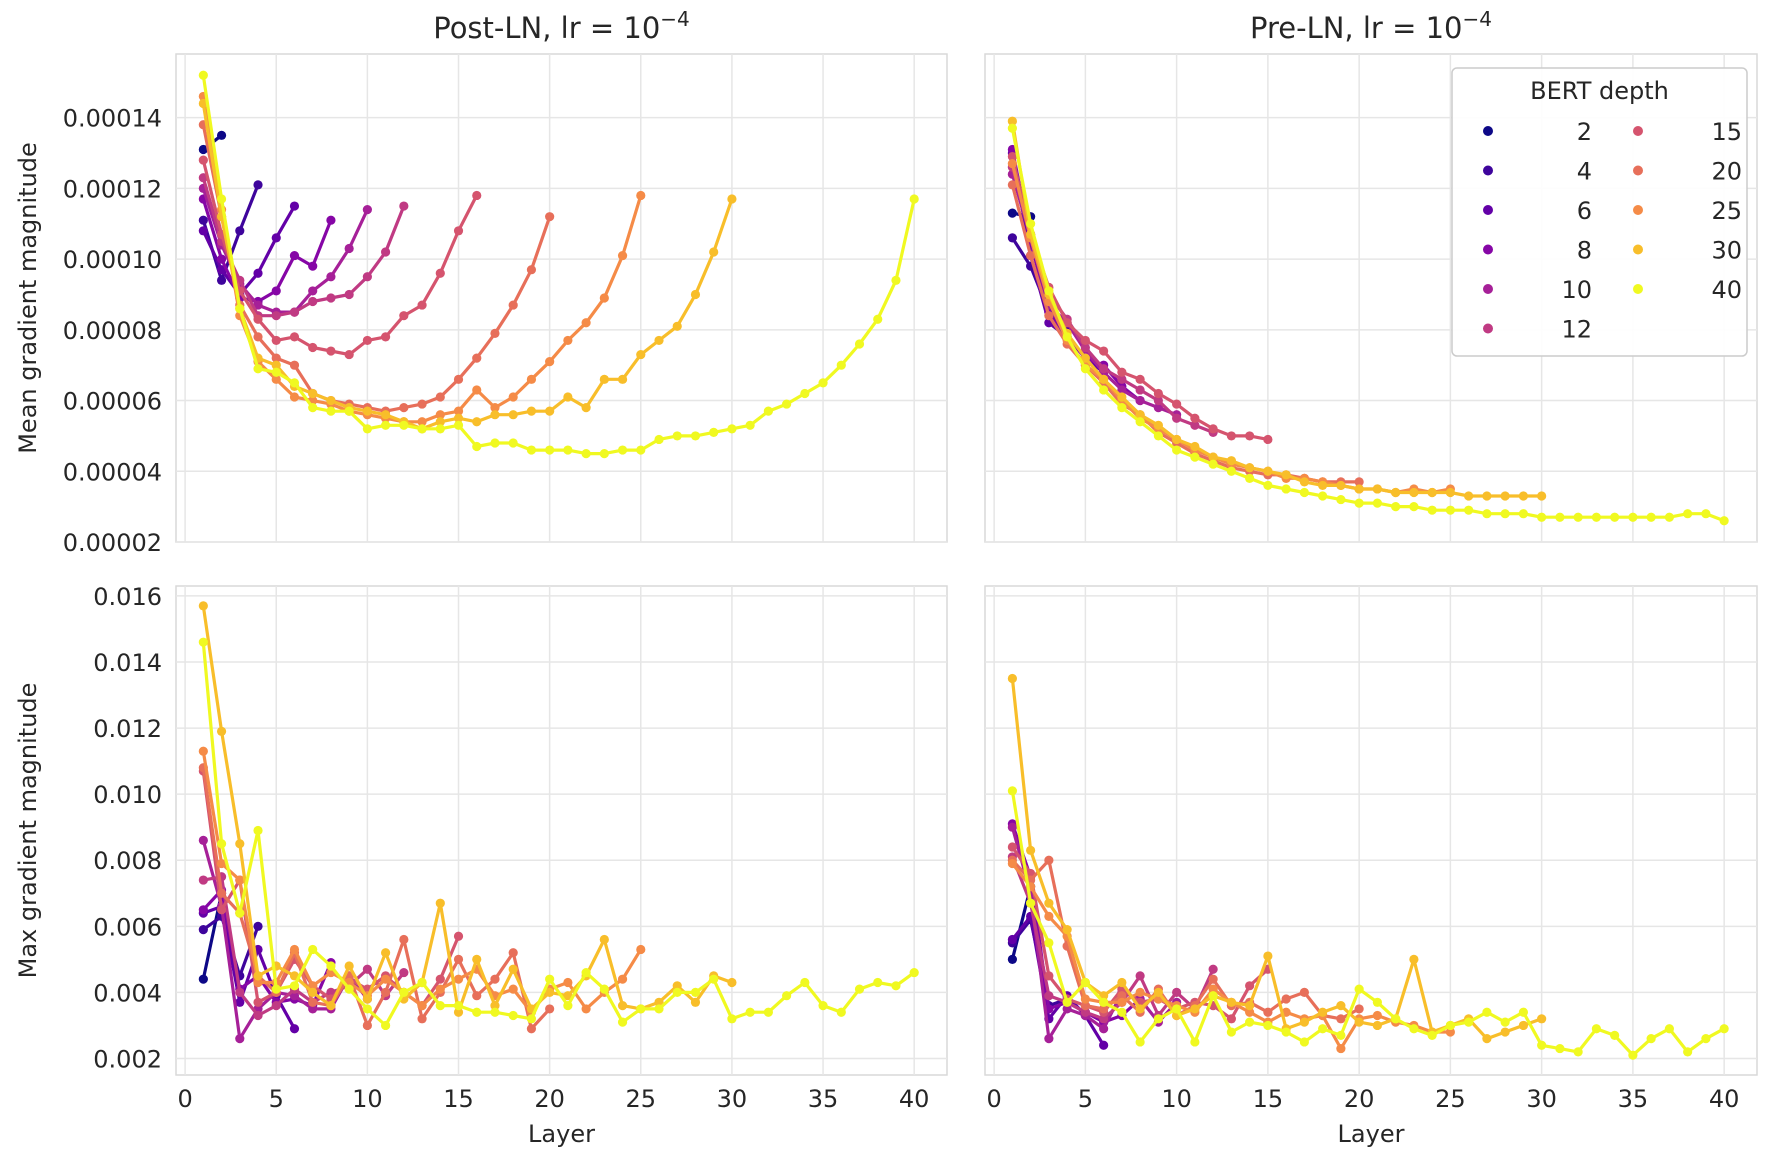 Image resolution: width=1770 pixels, height=1163 pixels. What do you see at coordinates (1584, 251) in the screenshot?
I see `legend-label-8: 8` at bounding box center [1584, 251].